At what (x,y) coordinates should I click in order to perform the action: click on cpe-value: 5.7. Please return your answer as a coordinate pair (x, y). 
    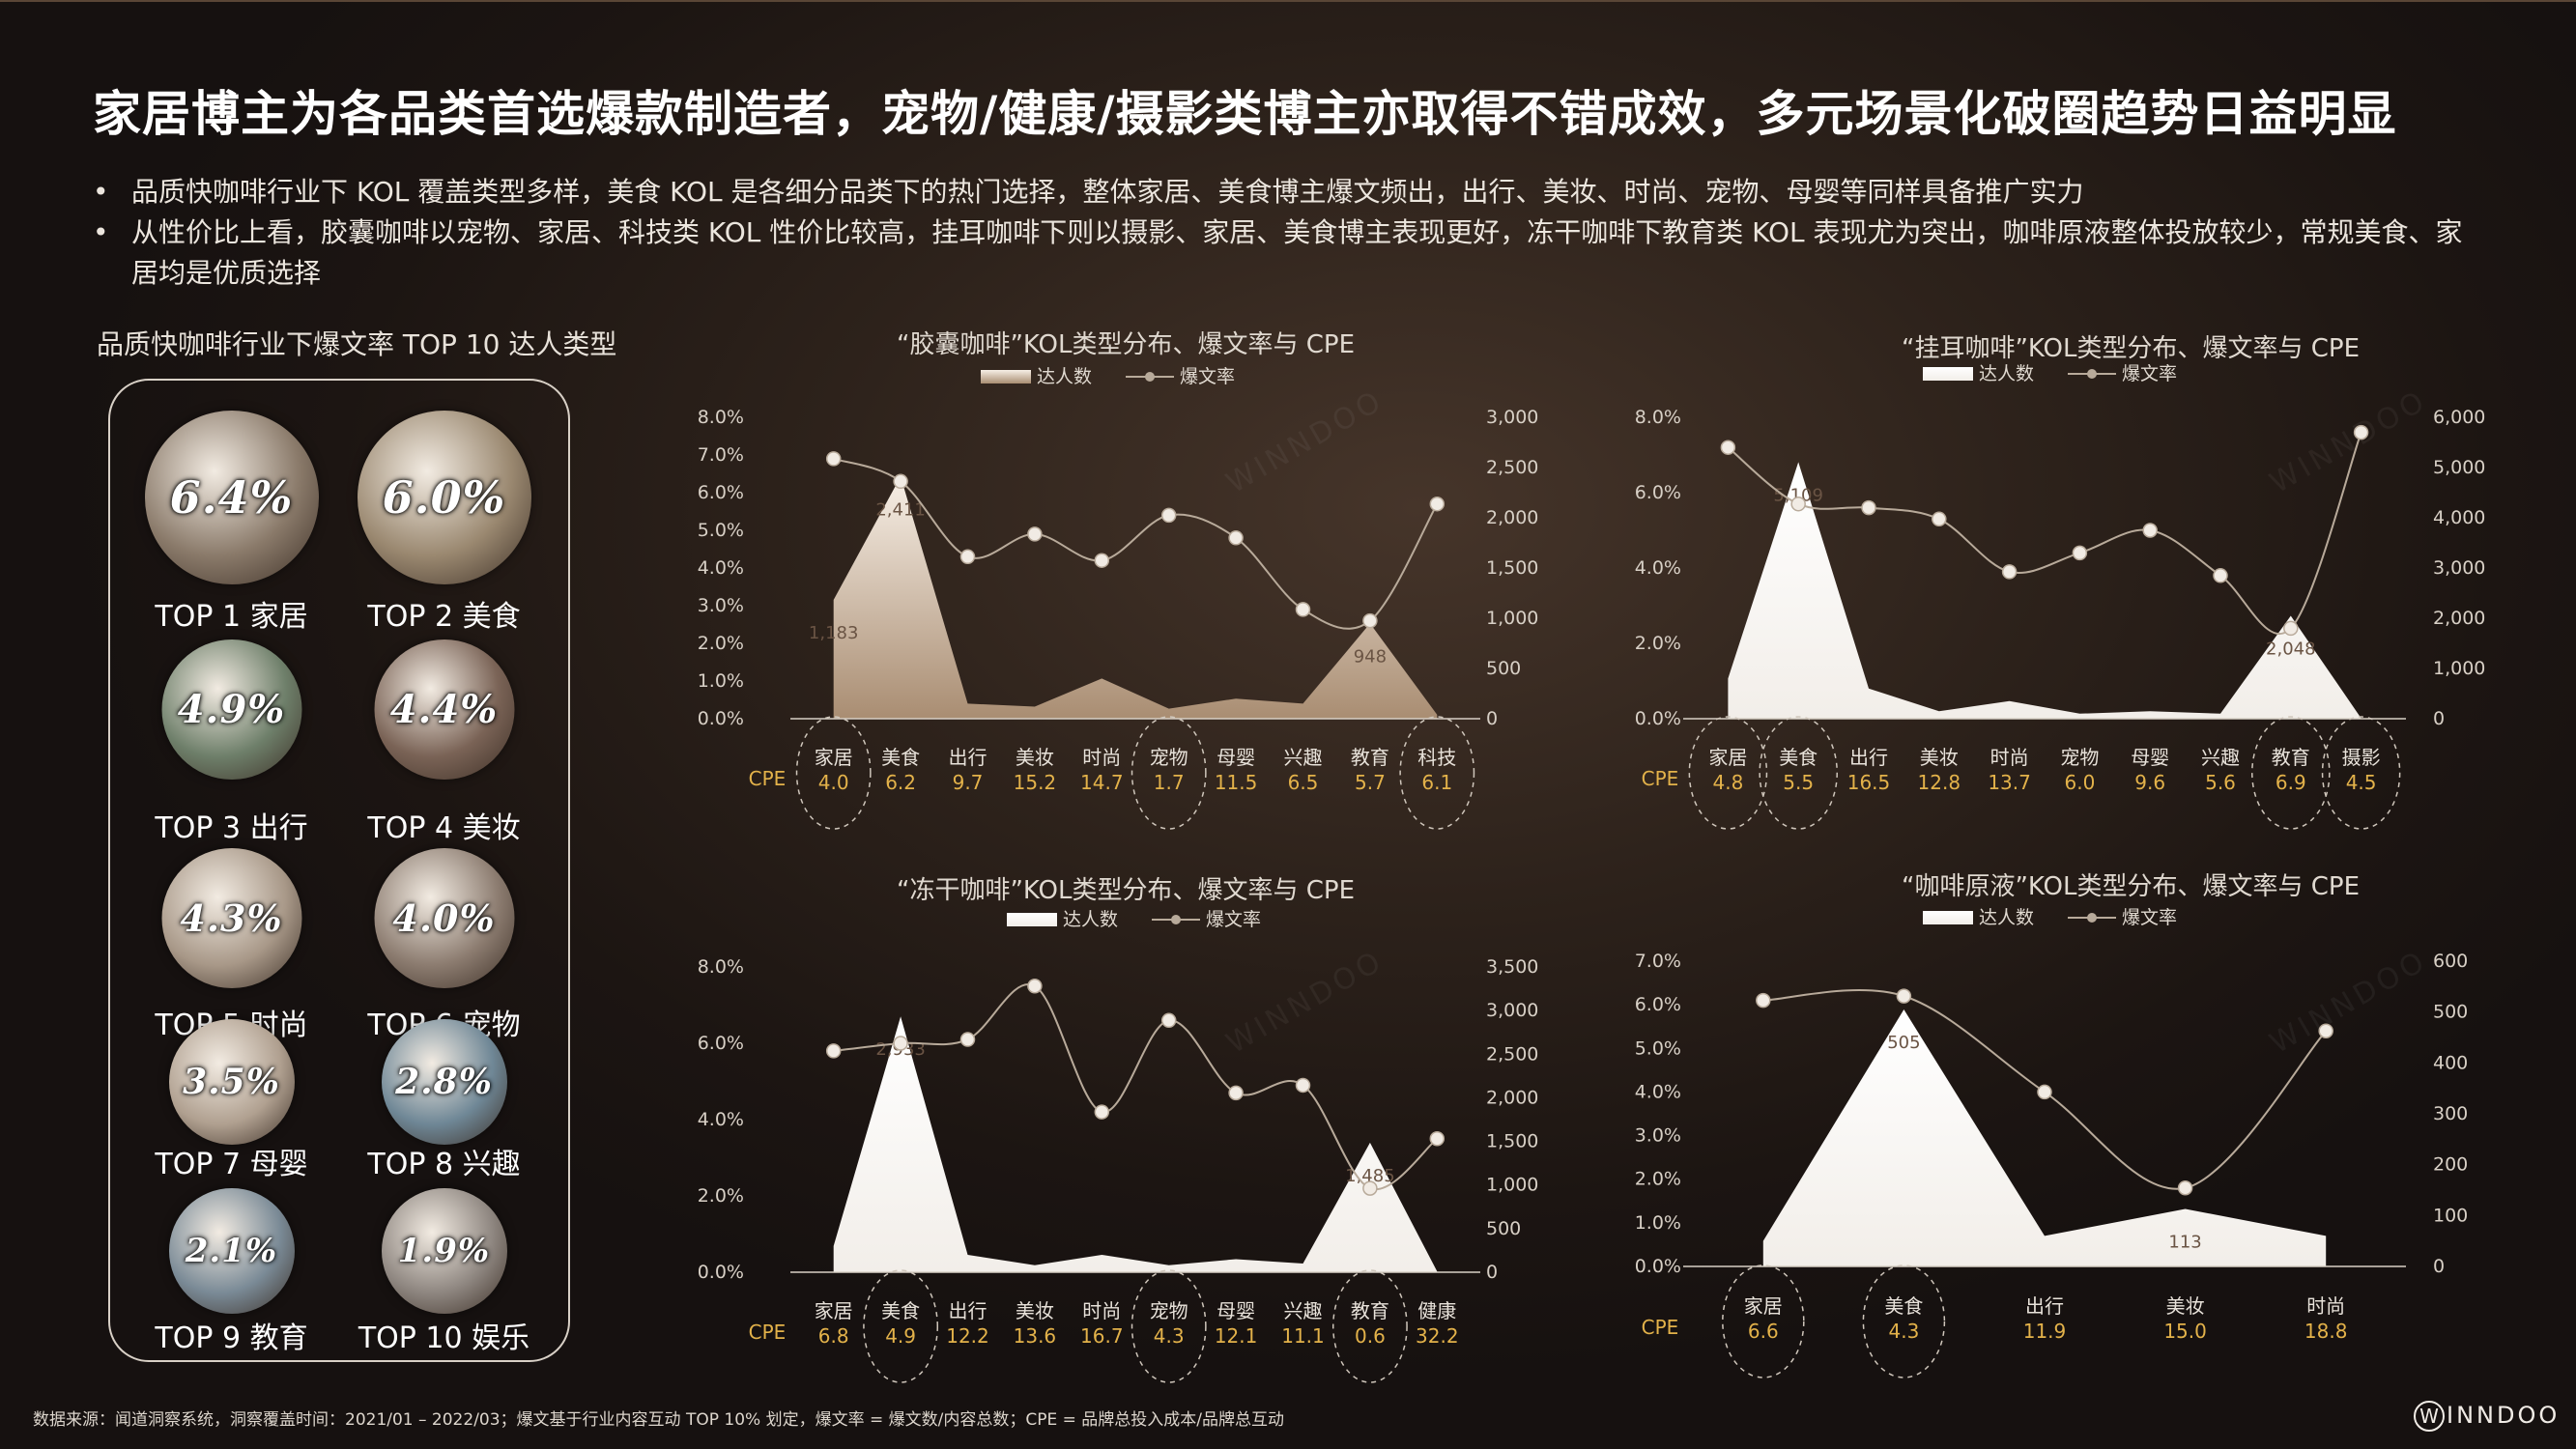
    Looking at the image, I should click on (1370, 782).